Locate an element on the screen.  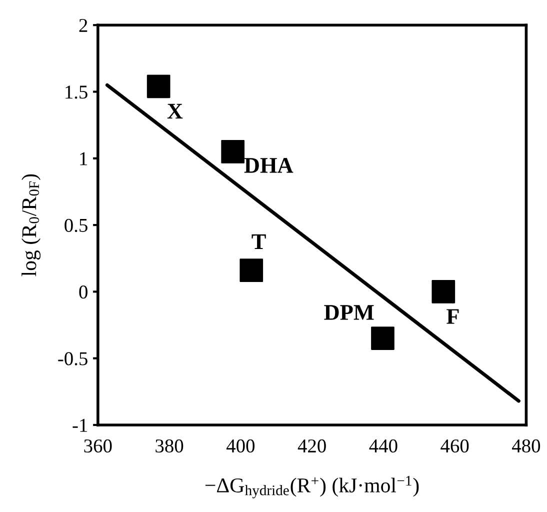
y-tick-label: -1 is located at coordinates (80, 425).